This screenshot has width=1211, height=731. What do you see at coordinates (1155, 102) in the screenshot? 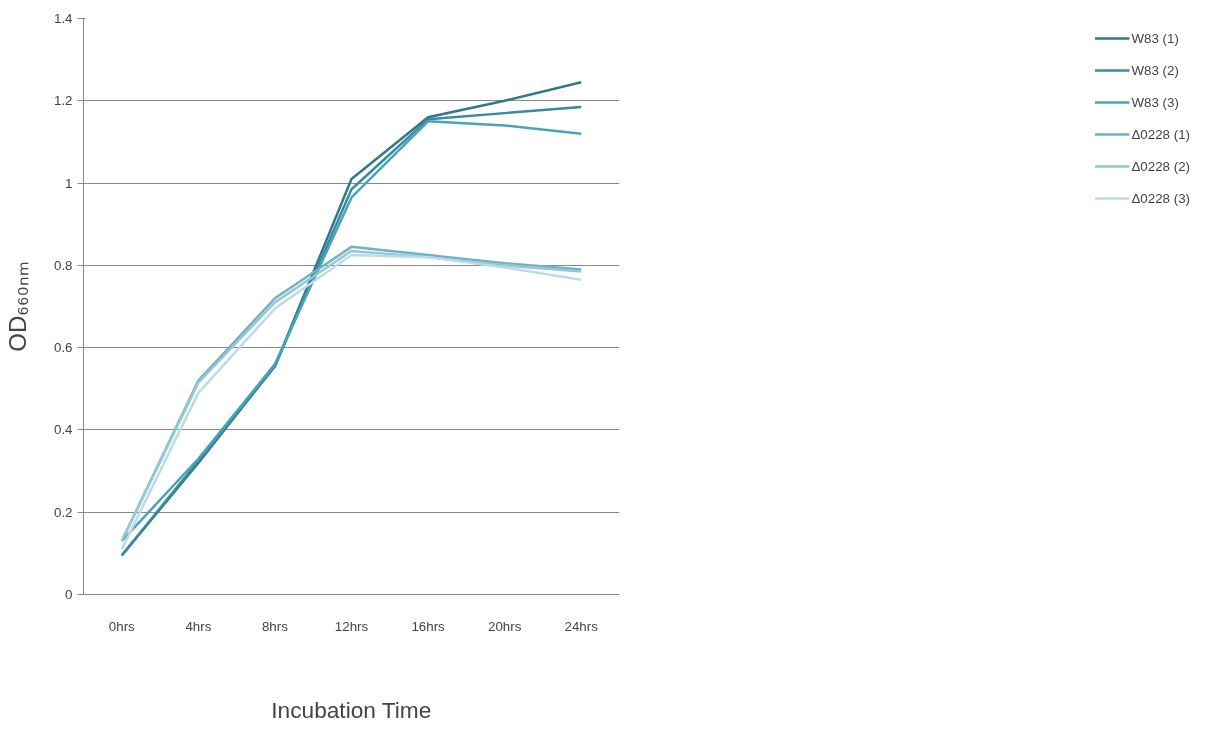
I see `legend-label: W83 (3)` at bounding box center [1155, 102].